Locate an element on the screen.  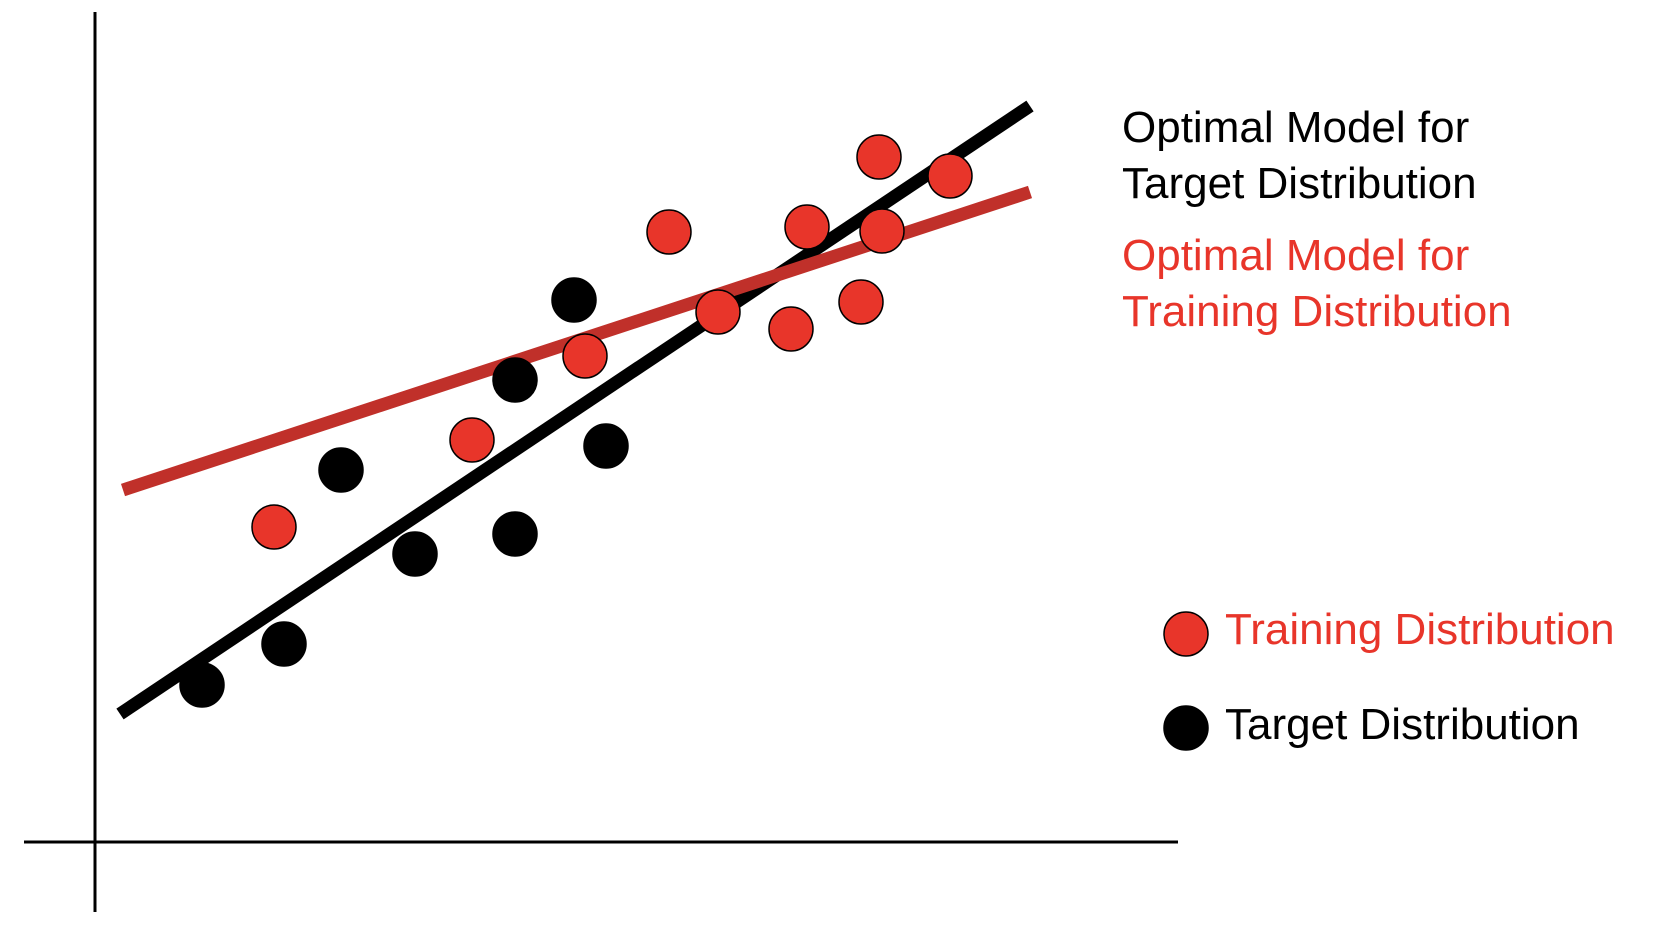
legend-label-target: Target Distribution is located at coordinates (1402, 724).